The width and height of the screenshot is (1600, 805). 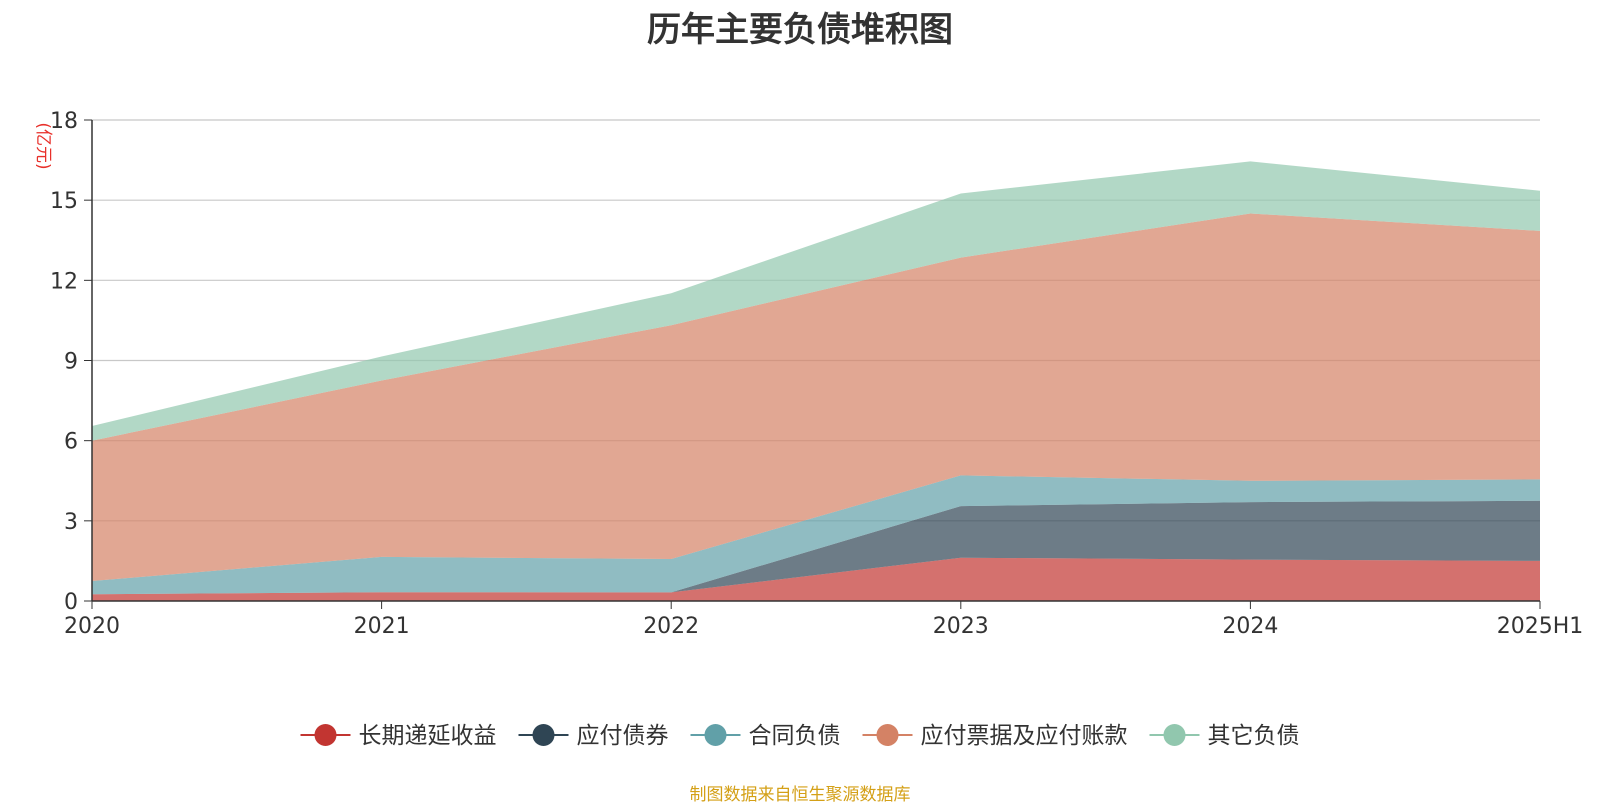 What do you see at coordinates (623, 736) in the screenshot?
I see `legend-label: 应付债券` at bounding box center [623, 736].